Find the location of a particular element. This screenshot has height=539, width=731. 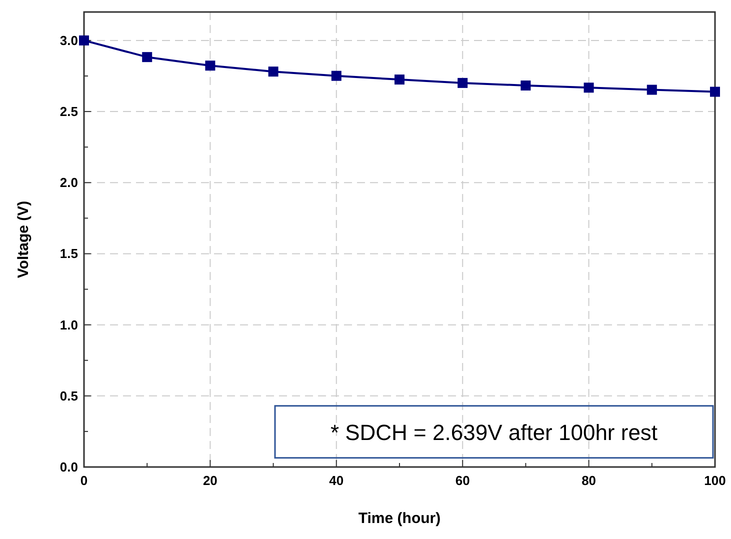

y-tick-label: 0.5 is located at coordinates (69, 396).